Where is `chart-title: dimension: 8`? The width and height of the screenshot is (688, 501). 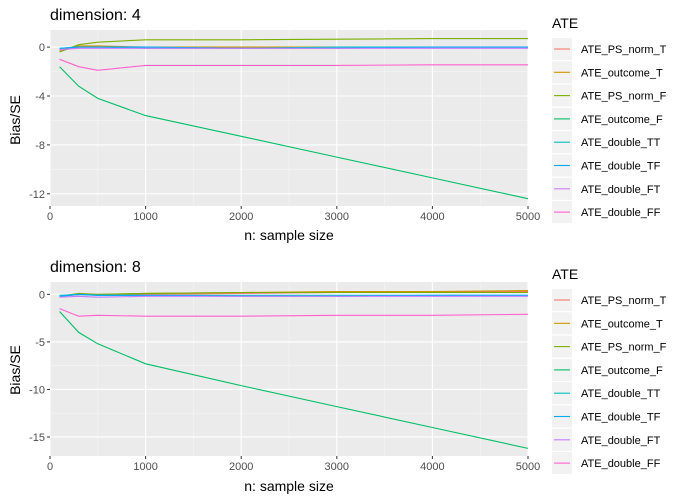 chart-title: dimension: 8 is located at coordinates (95, 267).